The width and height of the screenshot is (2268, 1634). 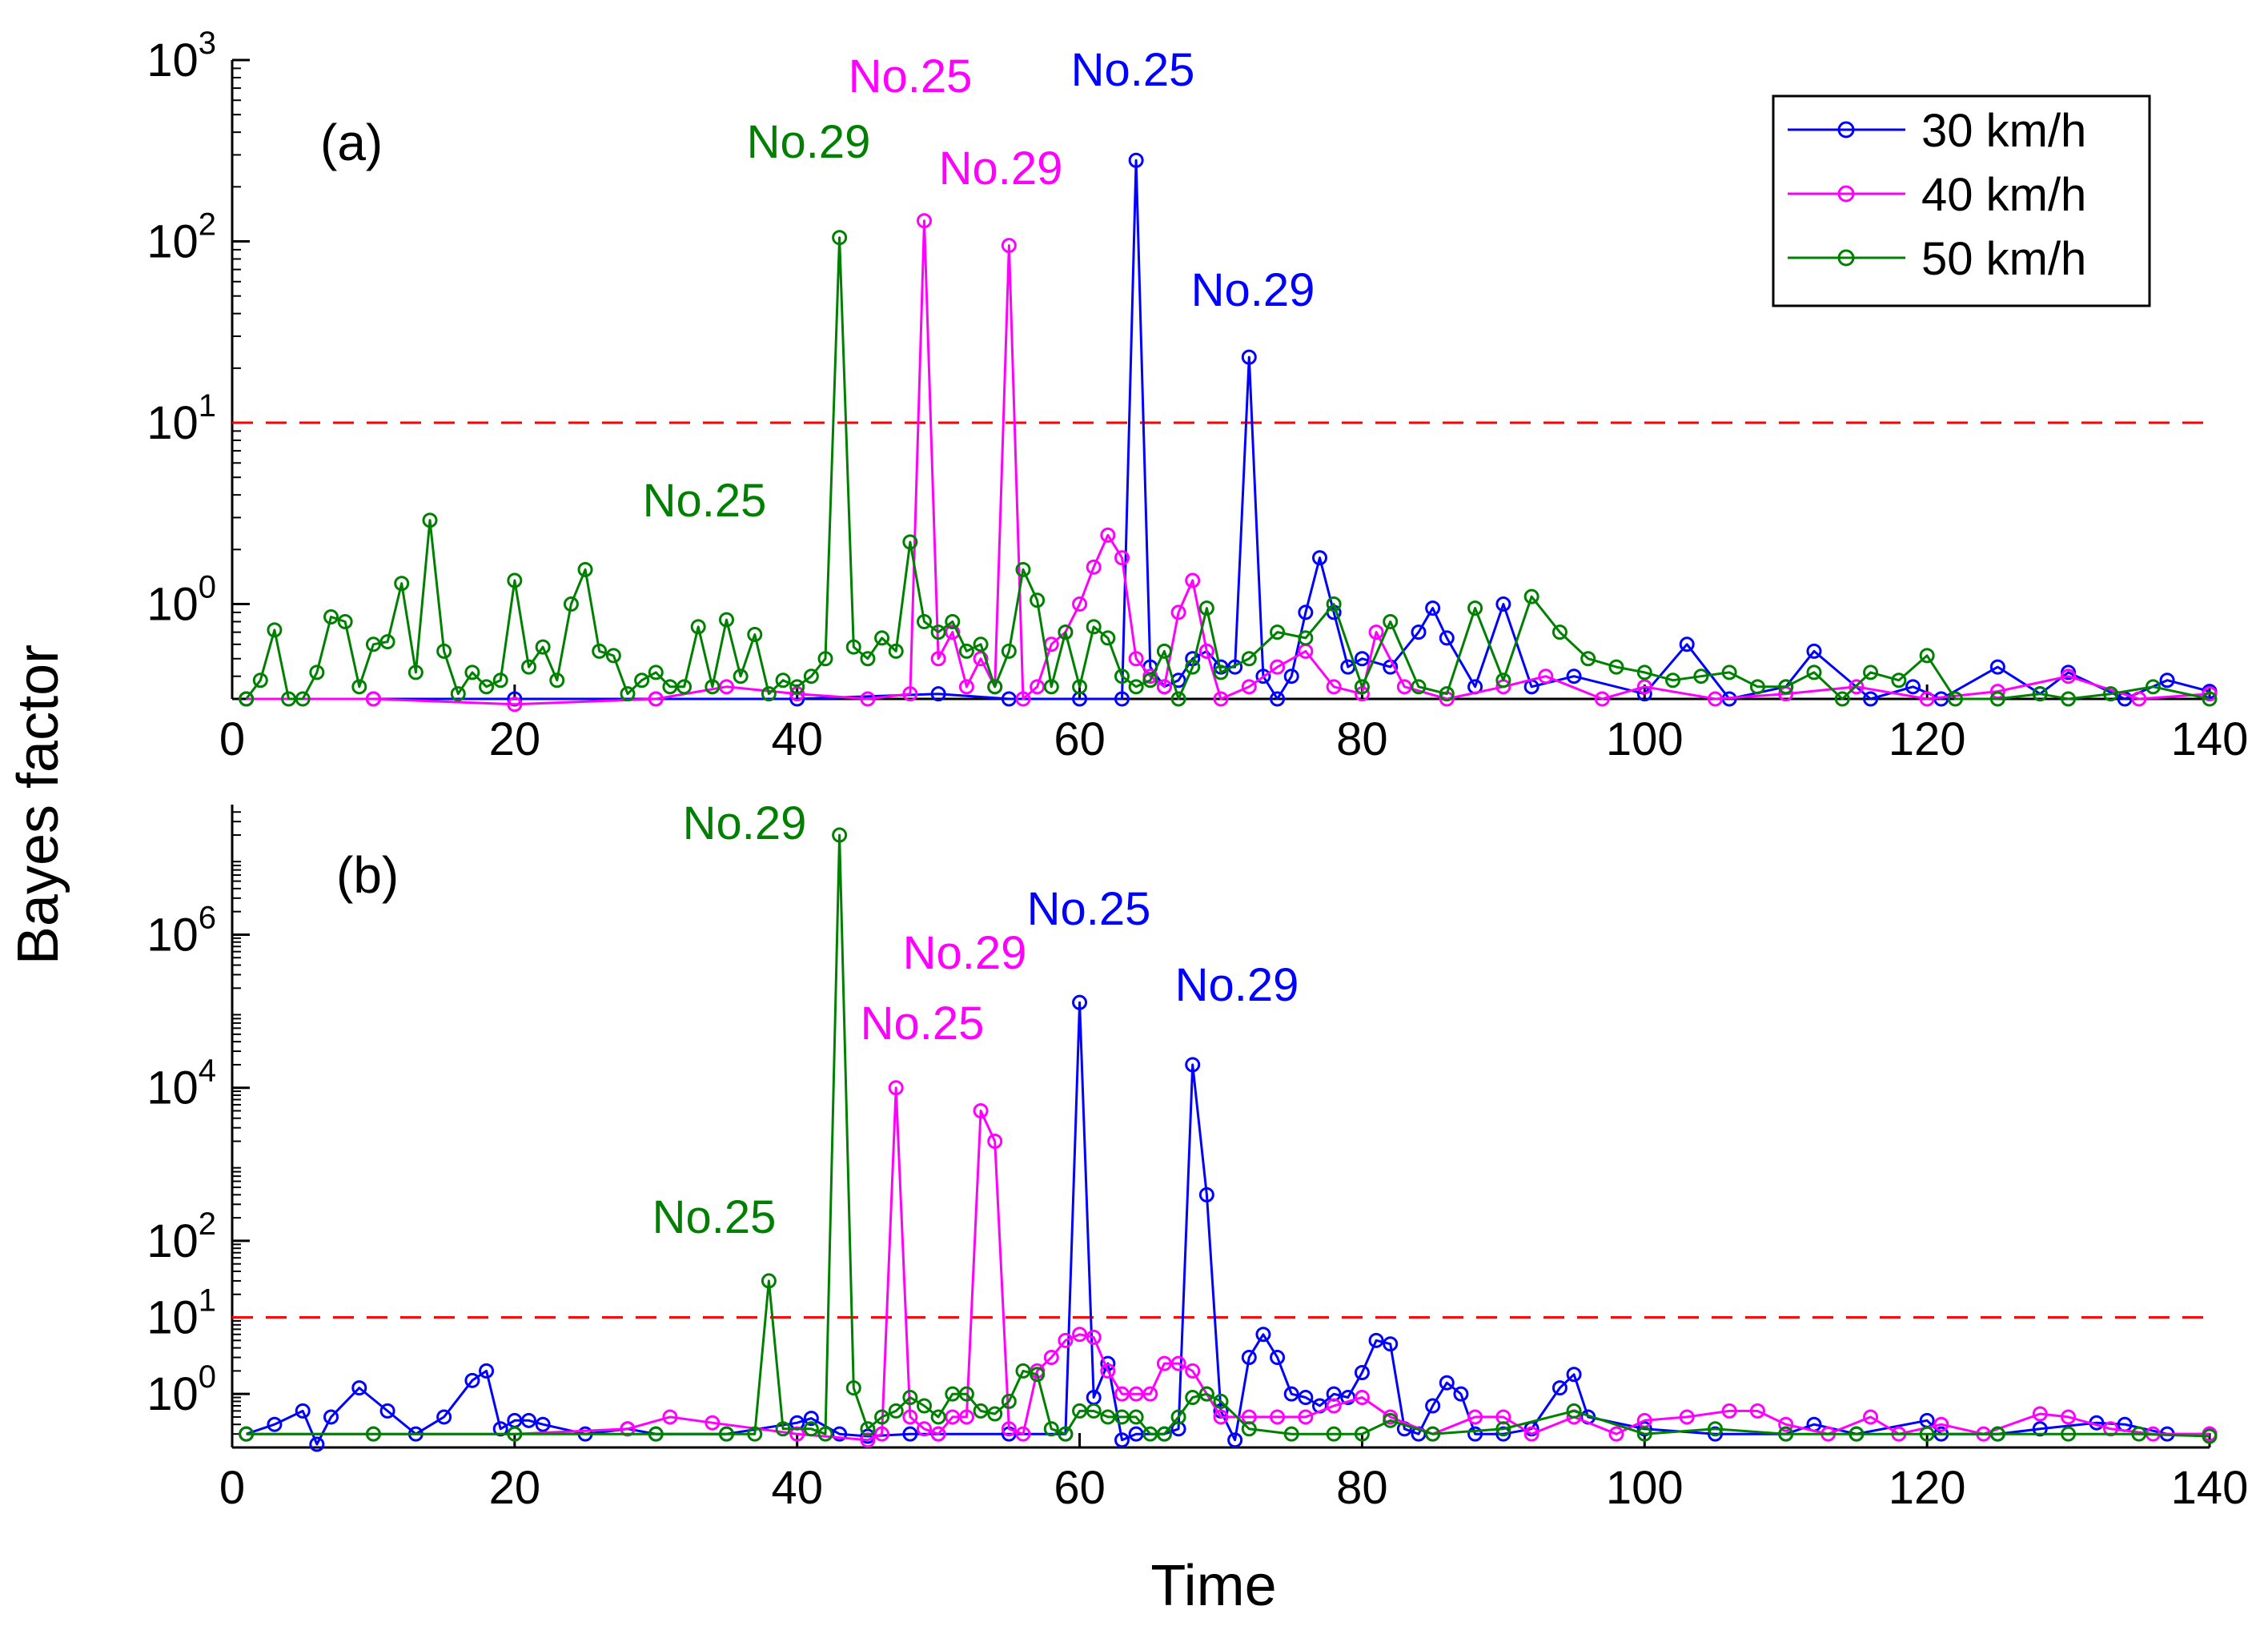 What do you see at coordinates (797, 1488) in the screenshot?
I see `x-tick-label: 40` at bounding box center [797, 1488].